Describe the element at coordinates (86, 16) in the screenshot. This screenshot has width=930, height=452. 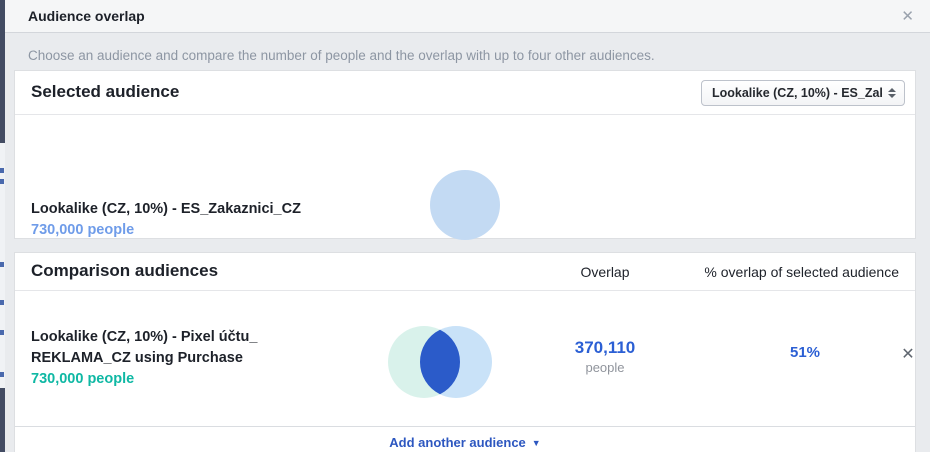
I see `modal-title: Audience overlap` at that location.